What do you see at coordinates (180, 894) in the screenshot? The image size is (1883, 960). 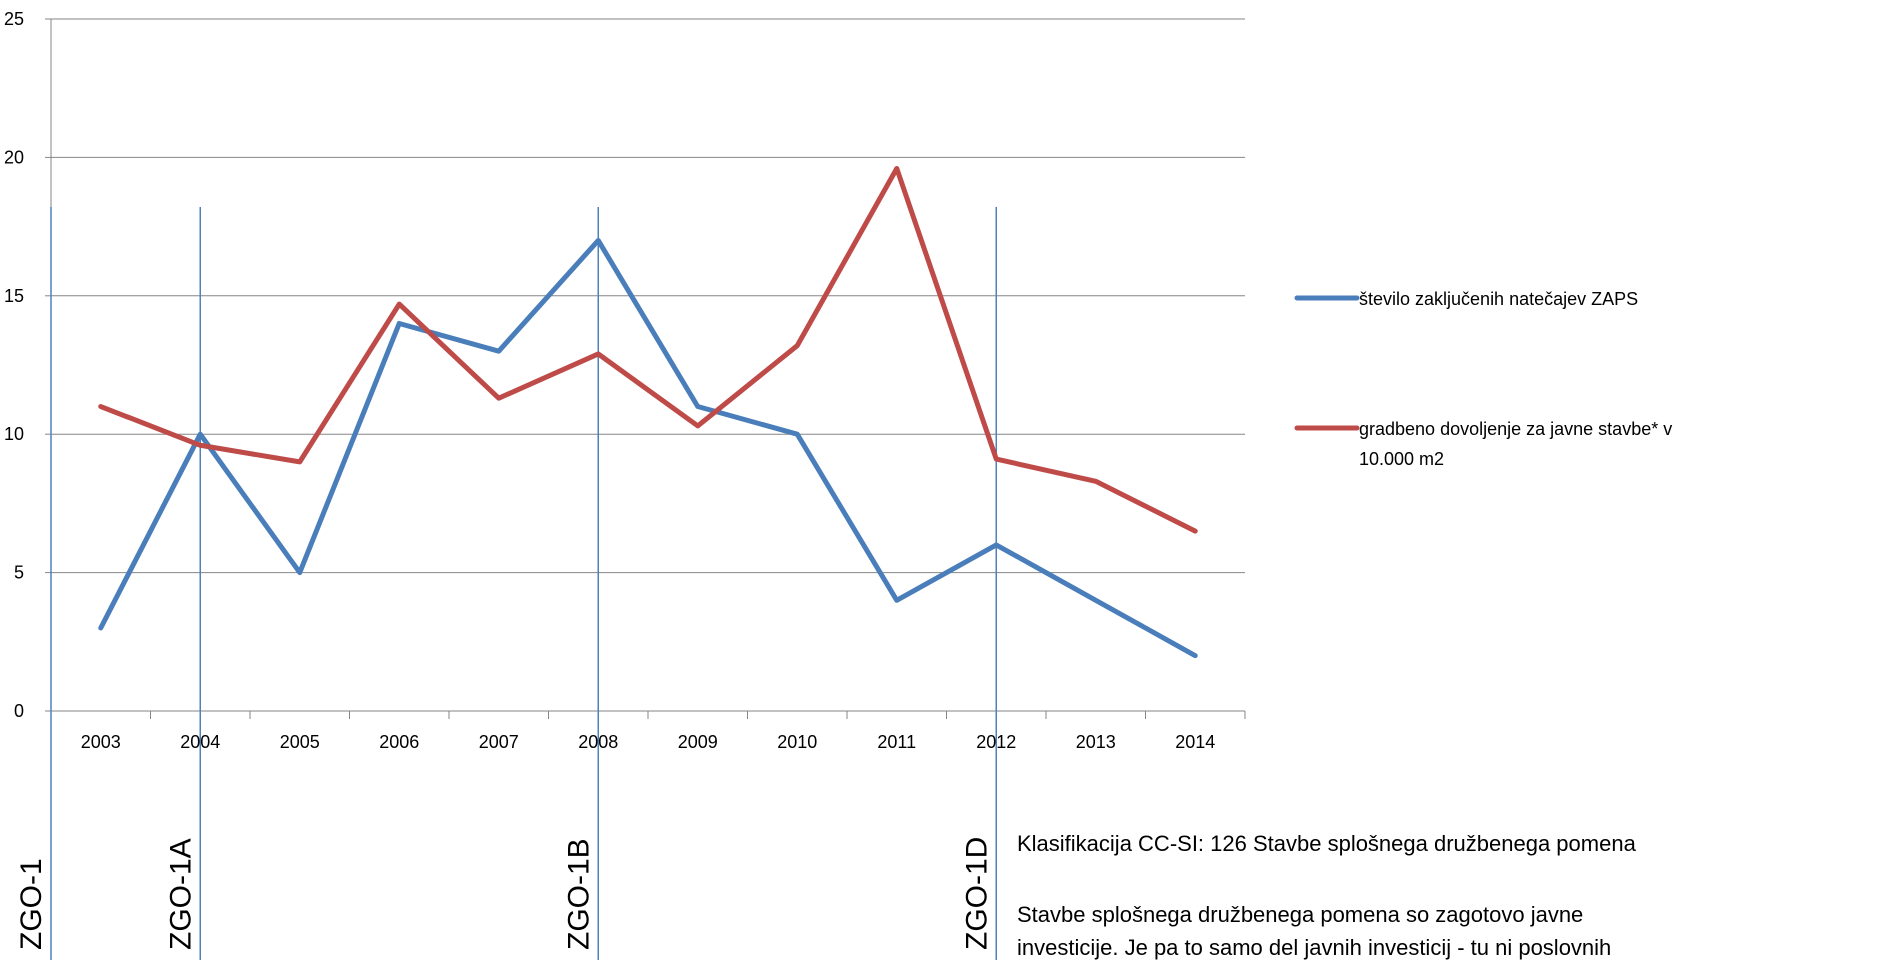 I see `marker-label: ZGO-1A` at bounding box center [180, 894].